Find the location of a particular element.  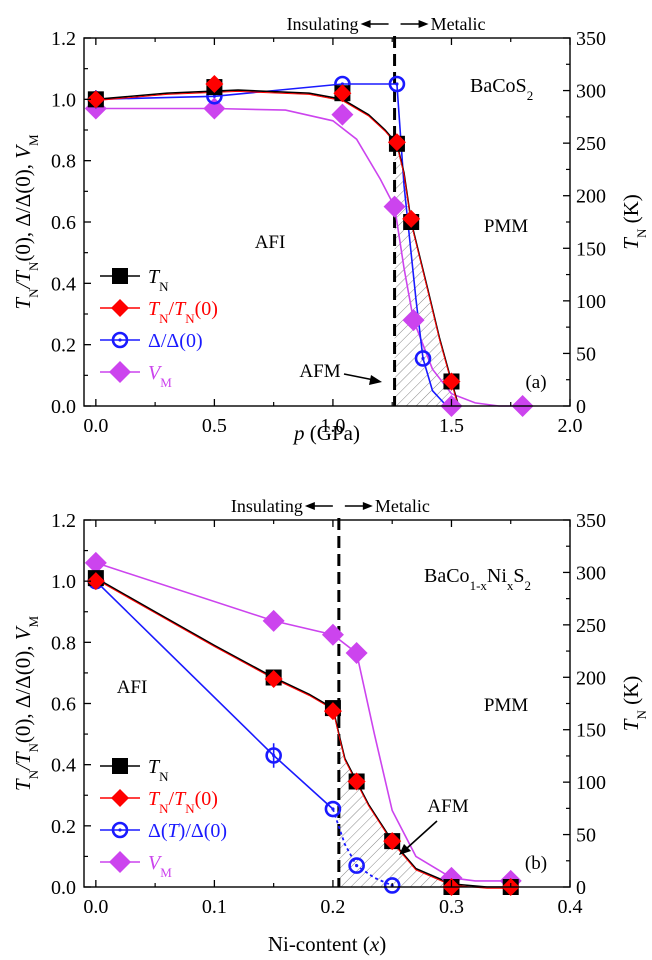

y-tick-label: 0.8 is located at coordinates (63, 162).